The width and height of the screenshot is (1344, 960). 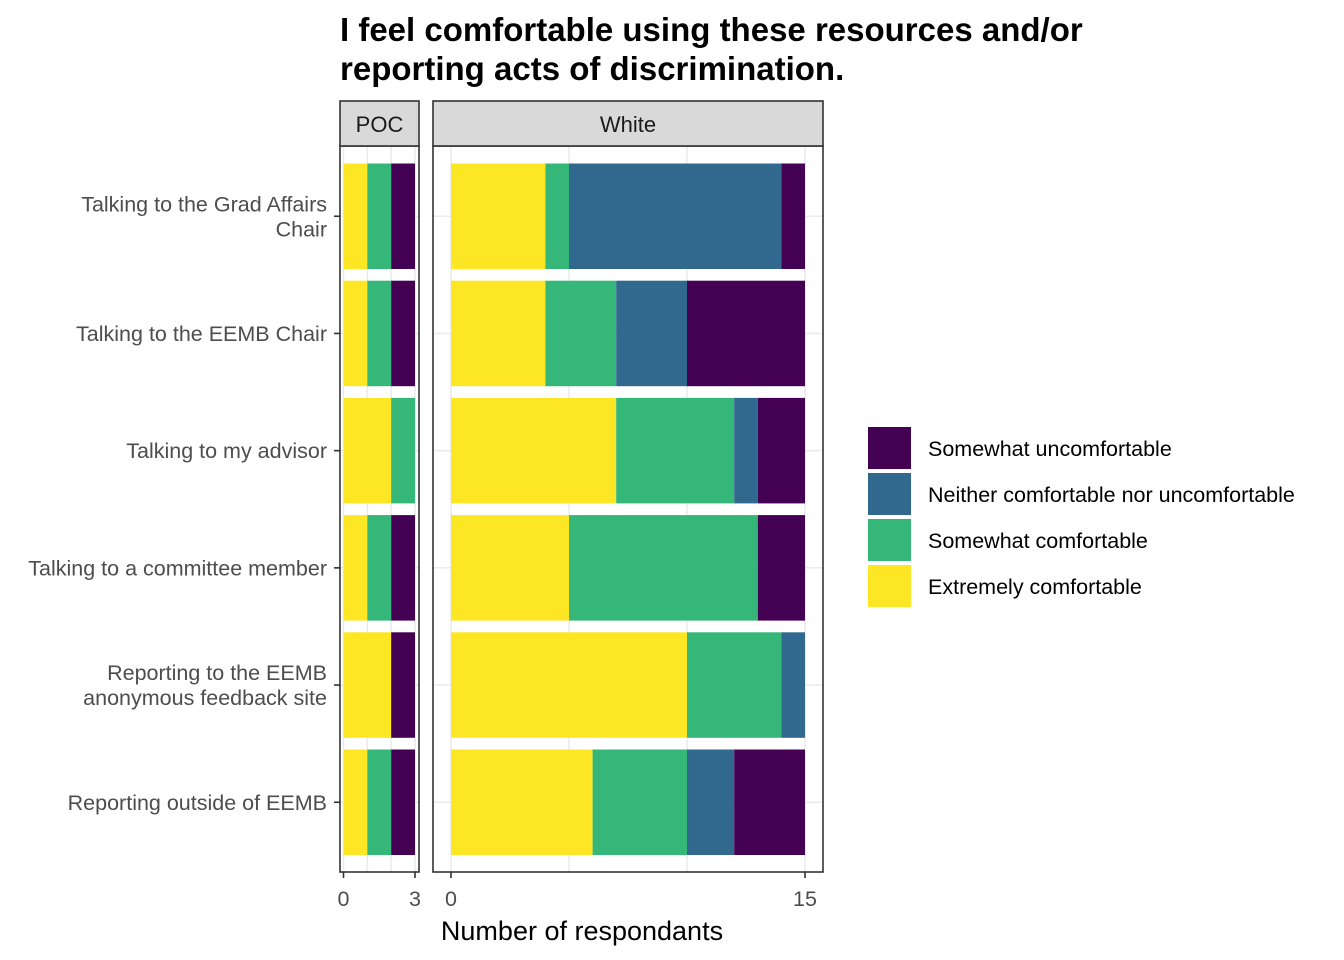 I want to click on legend-label: Extremely comfortable, so click(x=1035, y=587).